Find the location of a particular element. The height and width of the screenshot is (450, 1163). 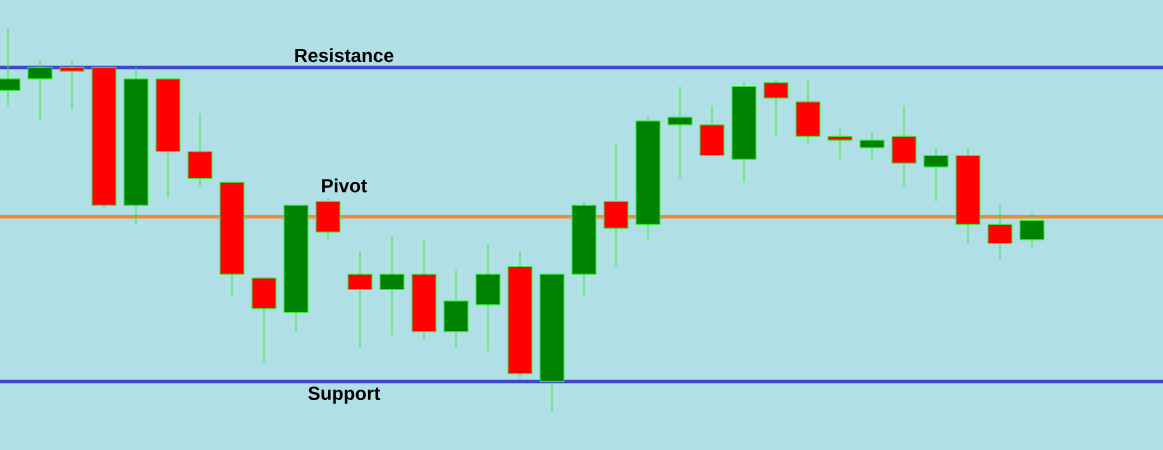

ref-line-label: Support is located at coordinates (344, 395).